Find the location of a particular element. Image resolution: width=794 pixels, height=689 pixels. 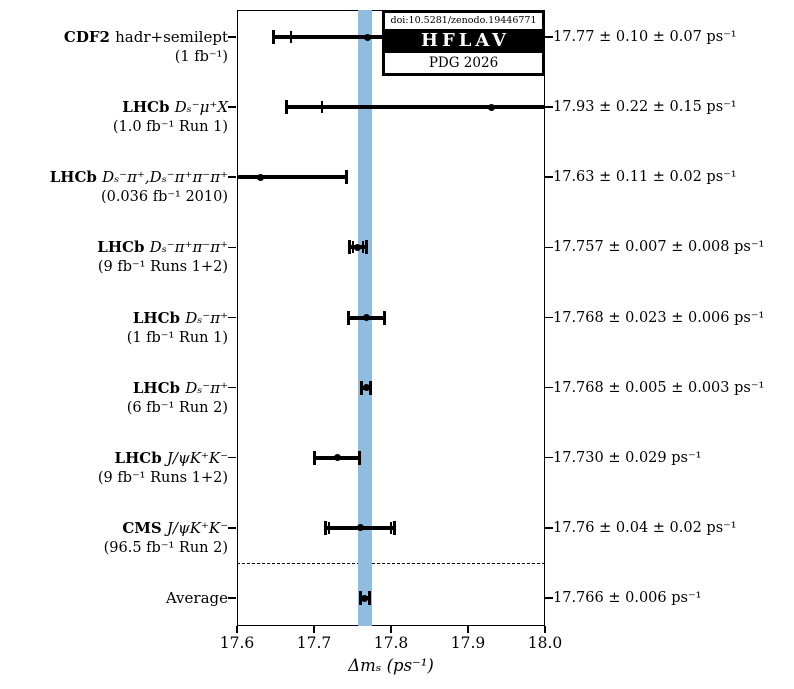

decay-mode: hadr+semilept is located at coordinates (171, 37).